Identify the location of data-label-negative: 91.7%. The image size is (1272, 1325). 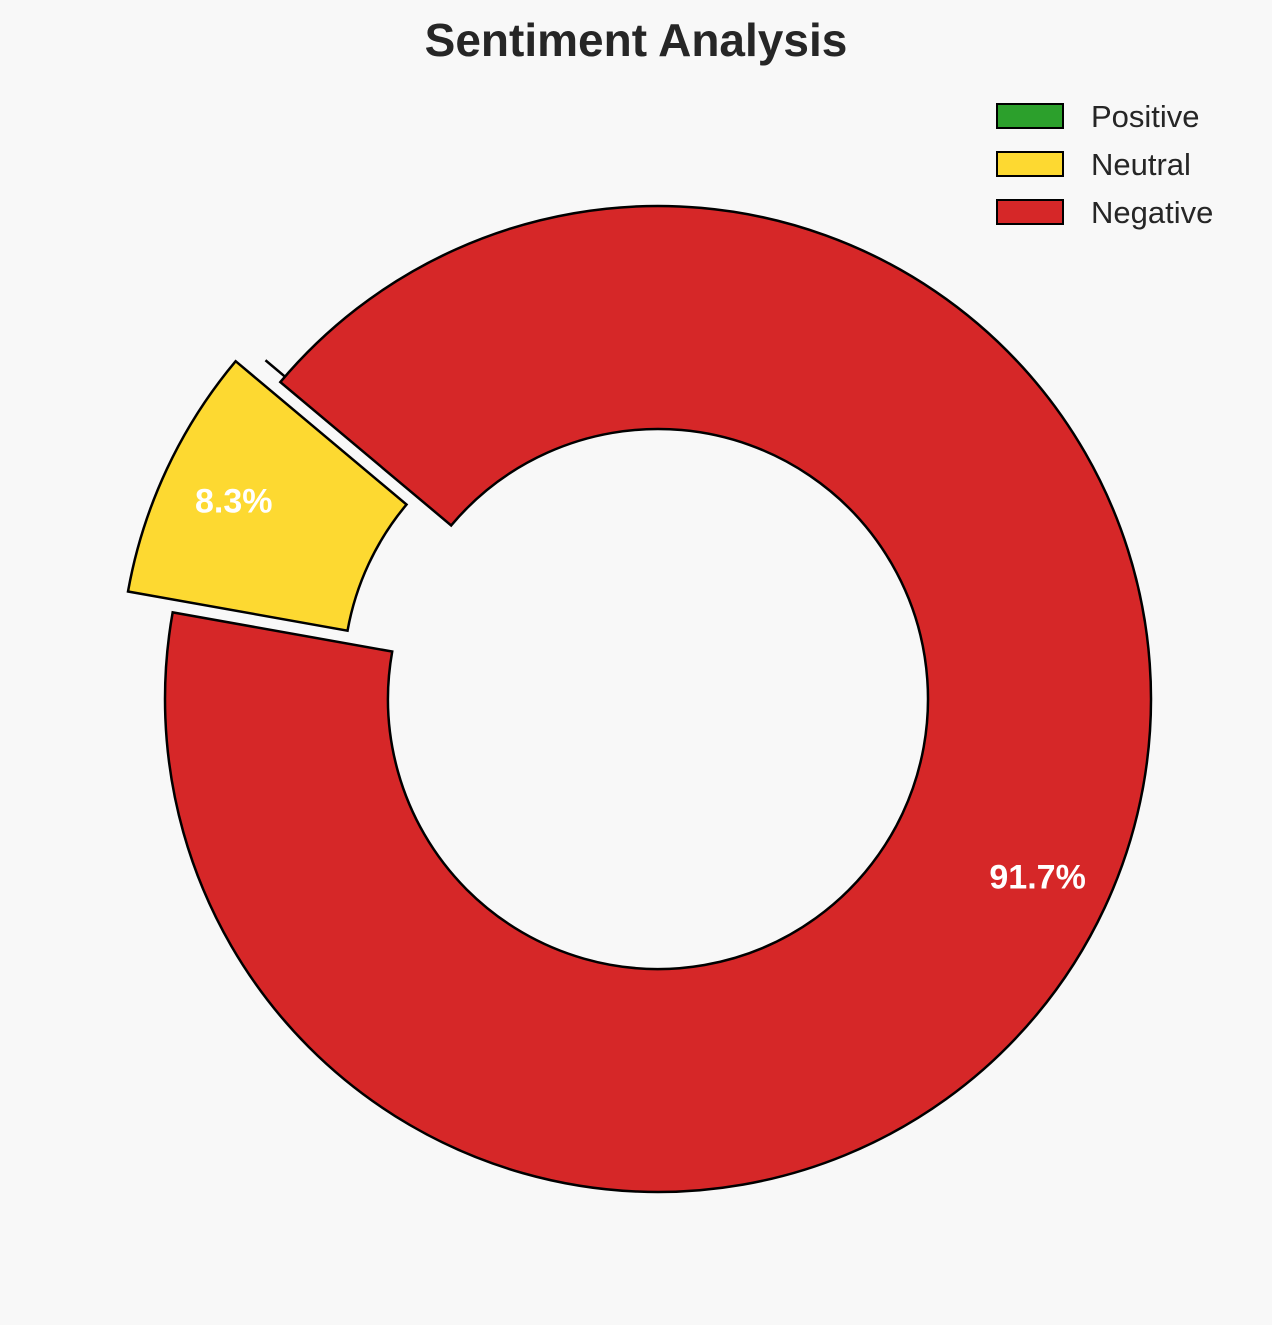
(1037, 877).